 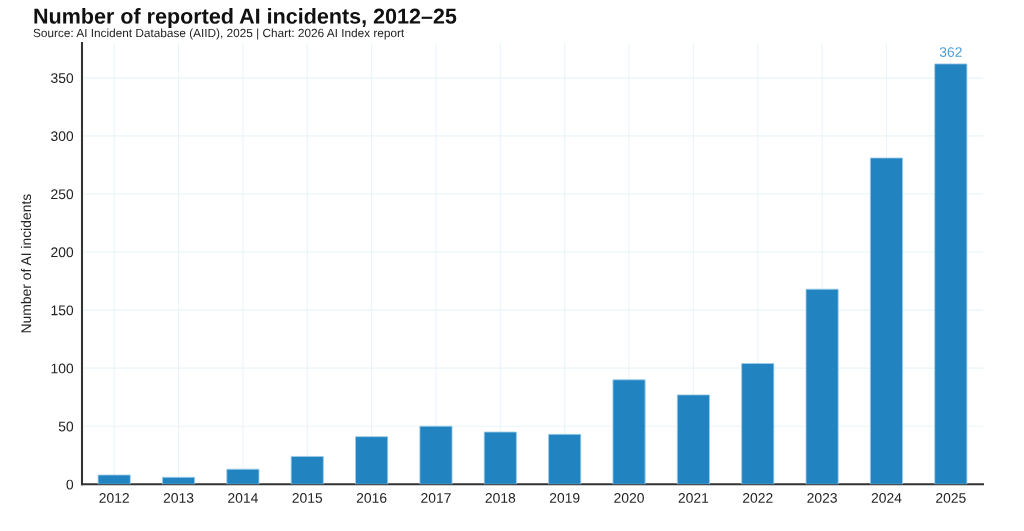 What do you see at coordinates (950, 52) in the screenshot?
I see `data-label: 362` at bounding box center [950, 52].